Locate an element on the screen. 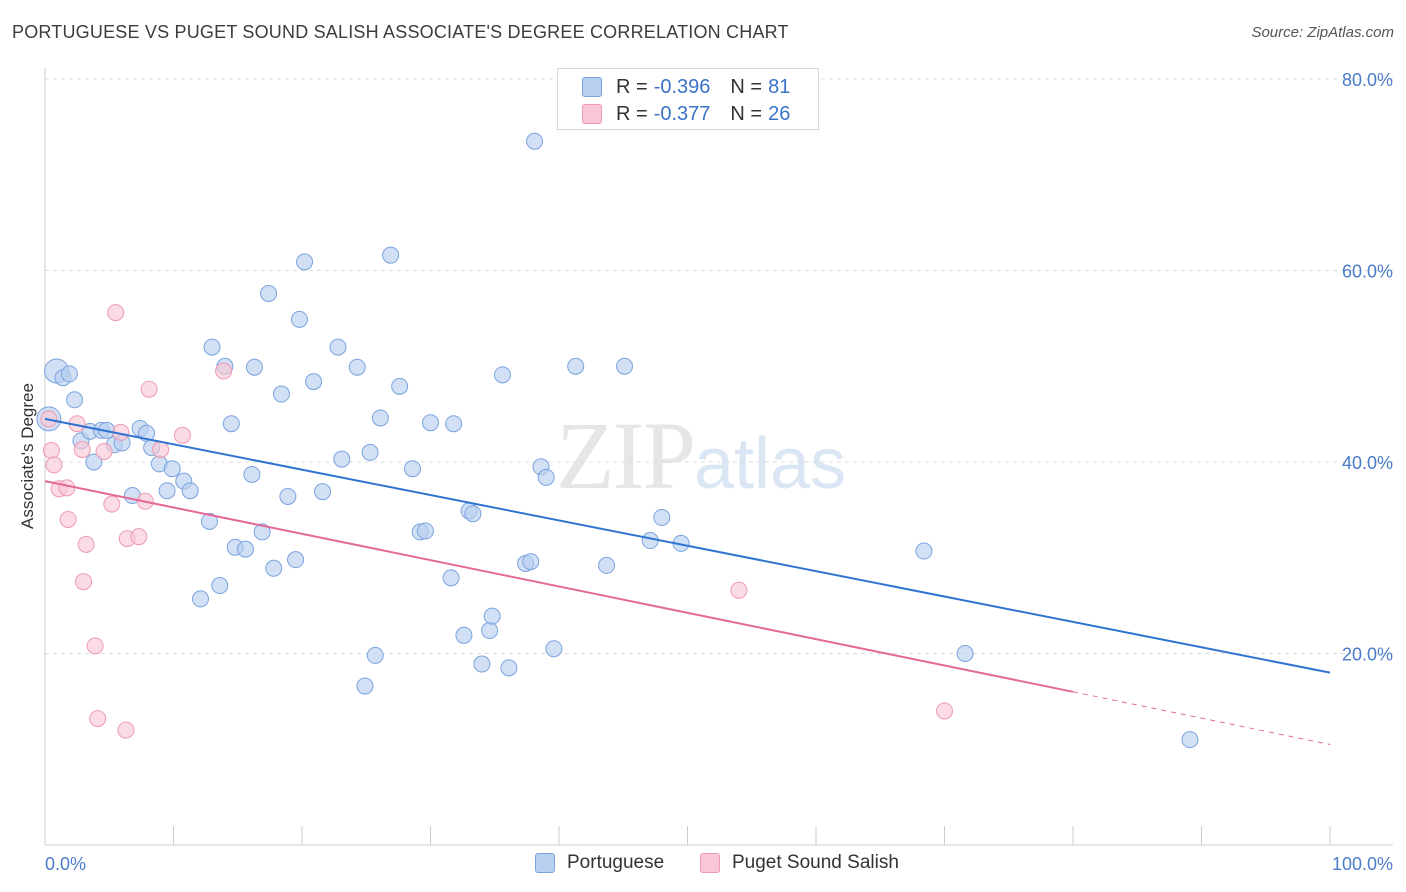 The width and height of the screenshot is (1406, 892). x-tick-label: 100.0% is located at coordinates (1362, 864).